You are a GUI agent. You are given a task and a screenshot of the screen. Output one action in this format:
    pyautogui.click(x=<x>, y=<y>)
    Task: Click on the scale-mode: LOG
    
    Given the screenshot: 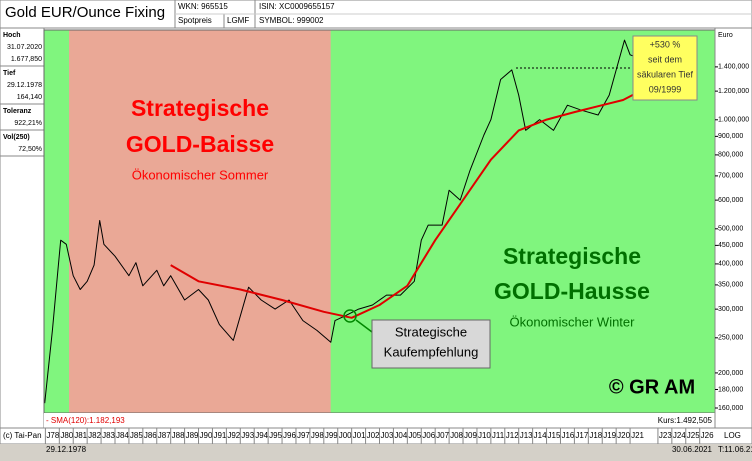 What is the action you would take?
    pyautogui.click(x=732, y=435)
    